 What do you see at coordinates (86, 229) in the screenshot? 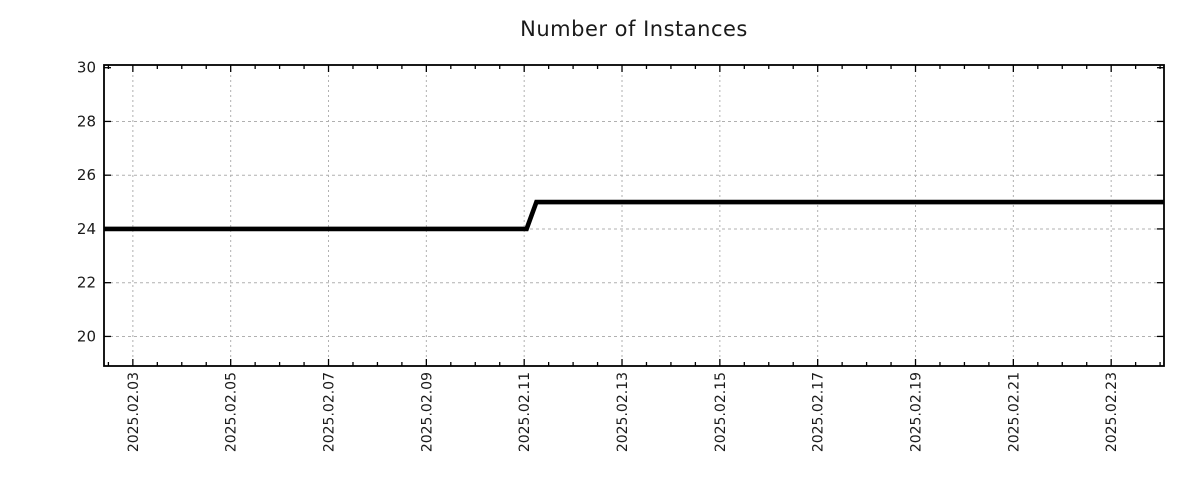
I see `y-tick-label: 24` at bounding box center [86, 229].